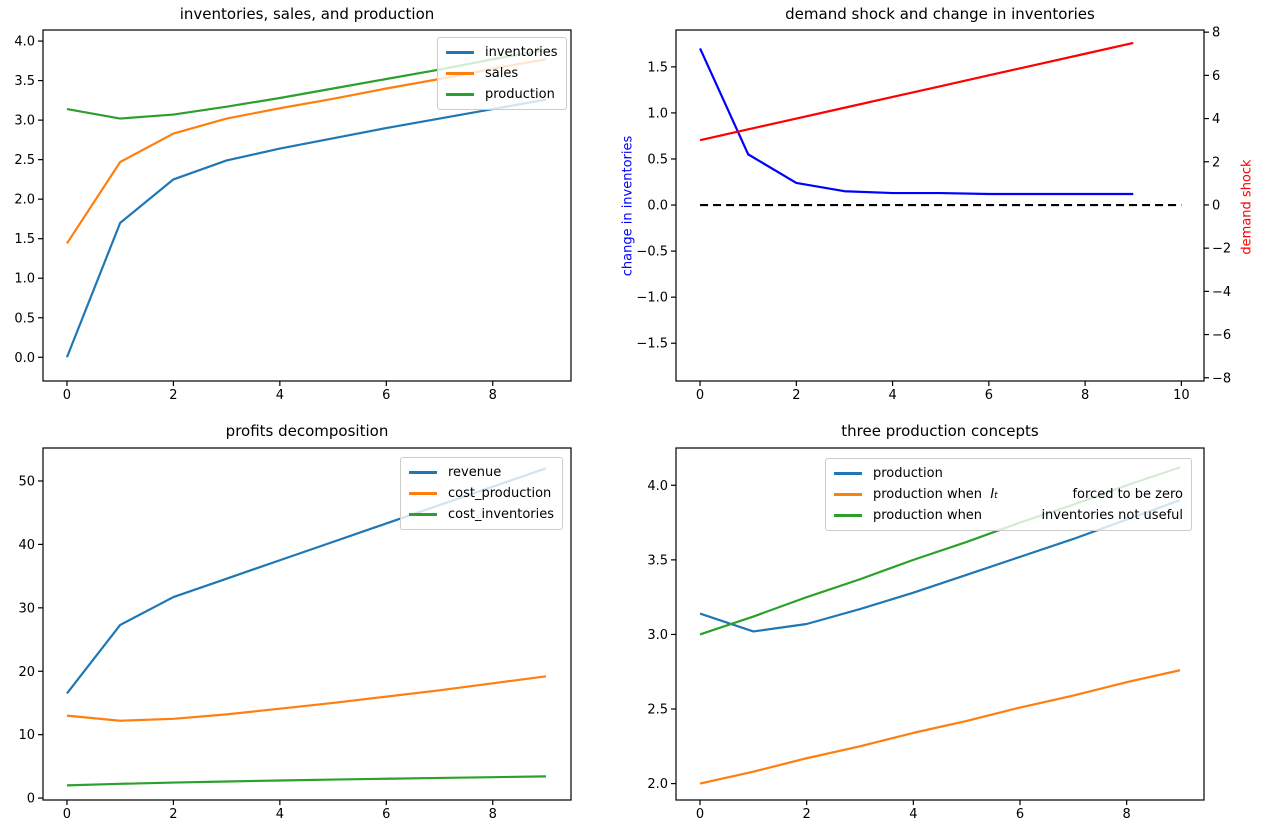 Image resolution: width=1264 pixels, height=834 pixels. Describe the element at coordinates (1221, 335) in the screenshot. I see `y-tick-label-right: −6` at that location.